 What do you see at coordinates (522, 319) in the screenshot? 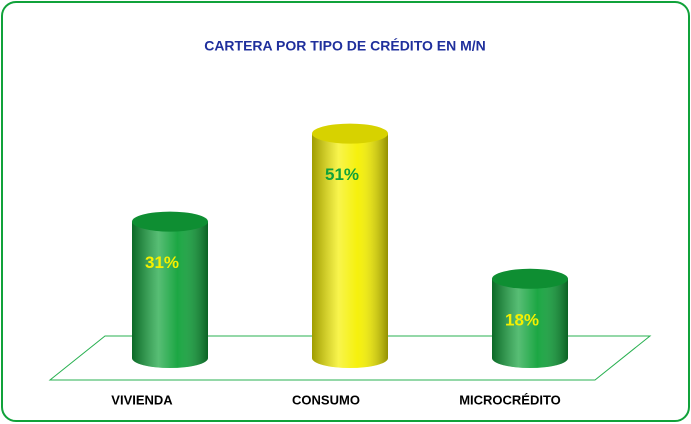
I see `data-label: 18%` at bounding box center [522, 319].